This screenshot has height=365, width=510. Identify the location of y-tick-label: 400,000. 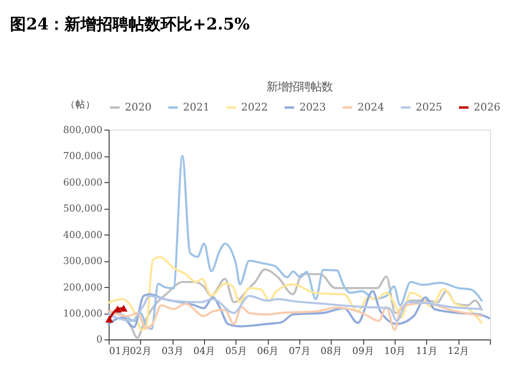
(82, 235).